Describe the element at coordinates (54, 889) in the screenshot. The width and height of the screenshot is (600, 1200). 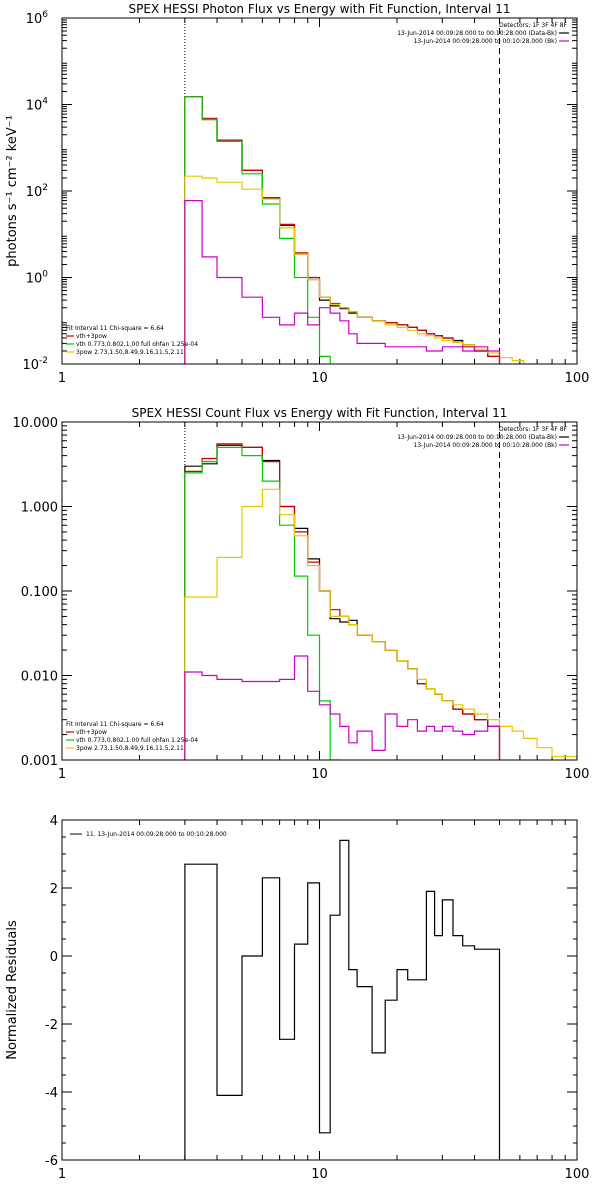
I see `y-tick-label: 2` at that location.